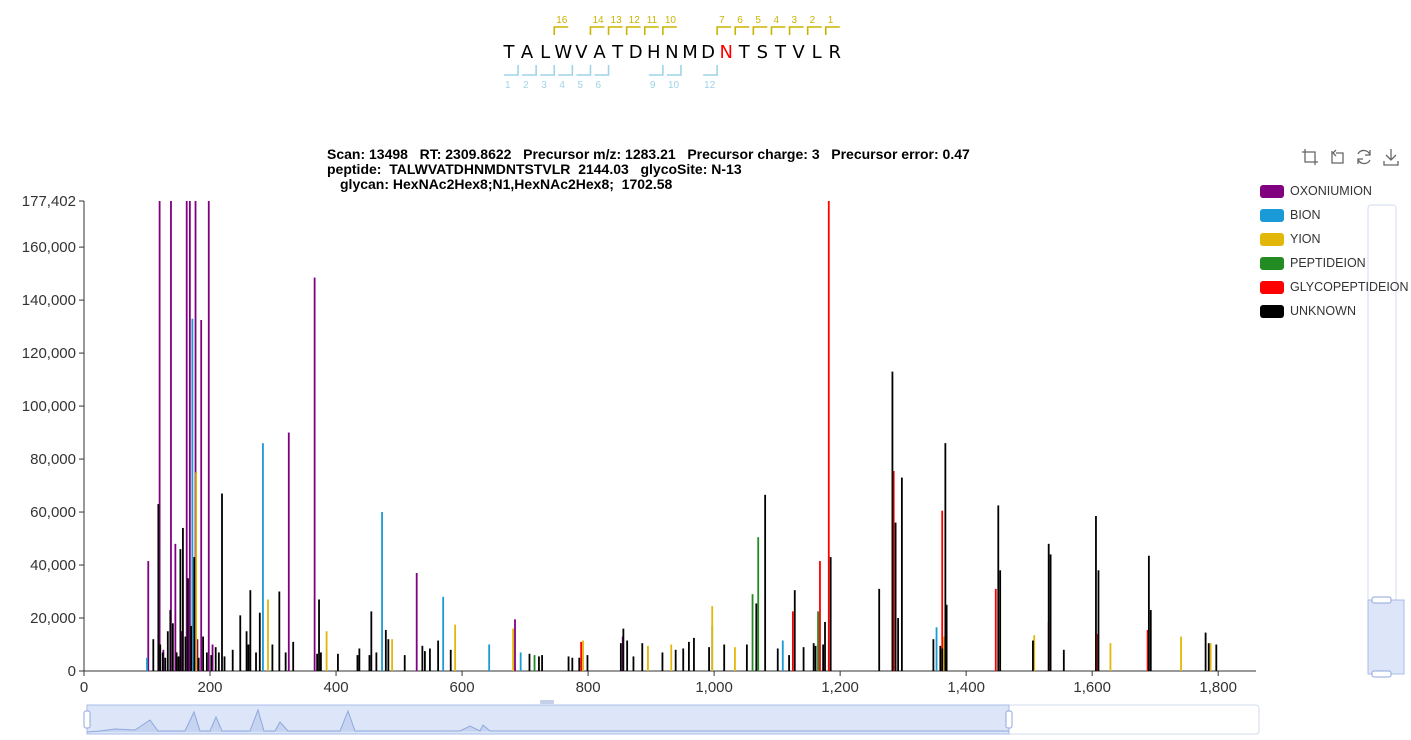  Describe the element at coordinates (1310, 157) in the screenshot. I see `zoom-select-icon` at that location.